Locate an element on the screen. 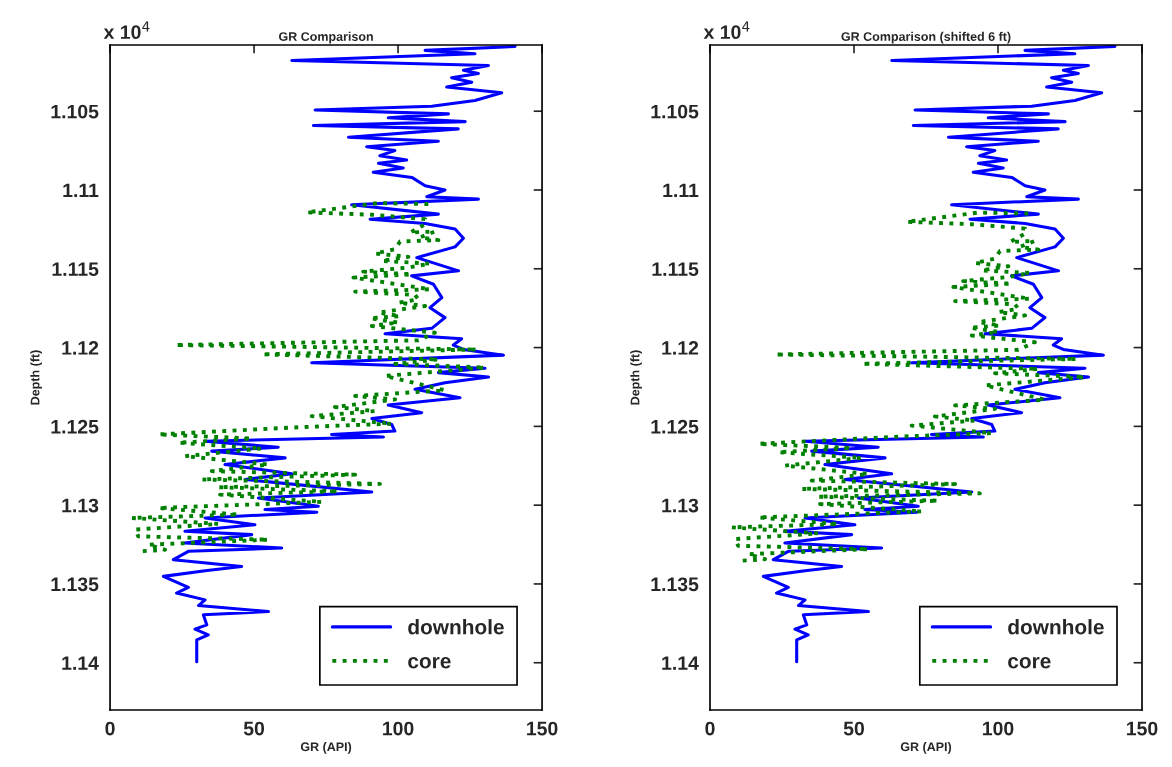 This screenshot has height=767, width=1172. chart-title: GR Comparison is located at coordinates (325, 37).